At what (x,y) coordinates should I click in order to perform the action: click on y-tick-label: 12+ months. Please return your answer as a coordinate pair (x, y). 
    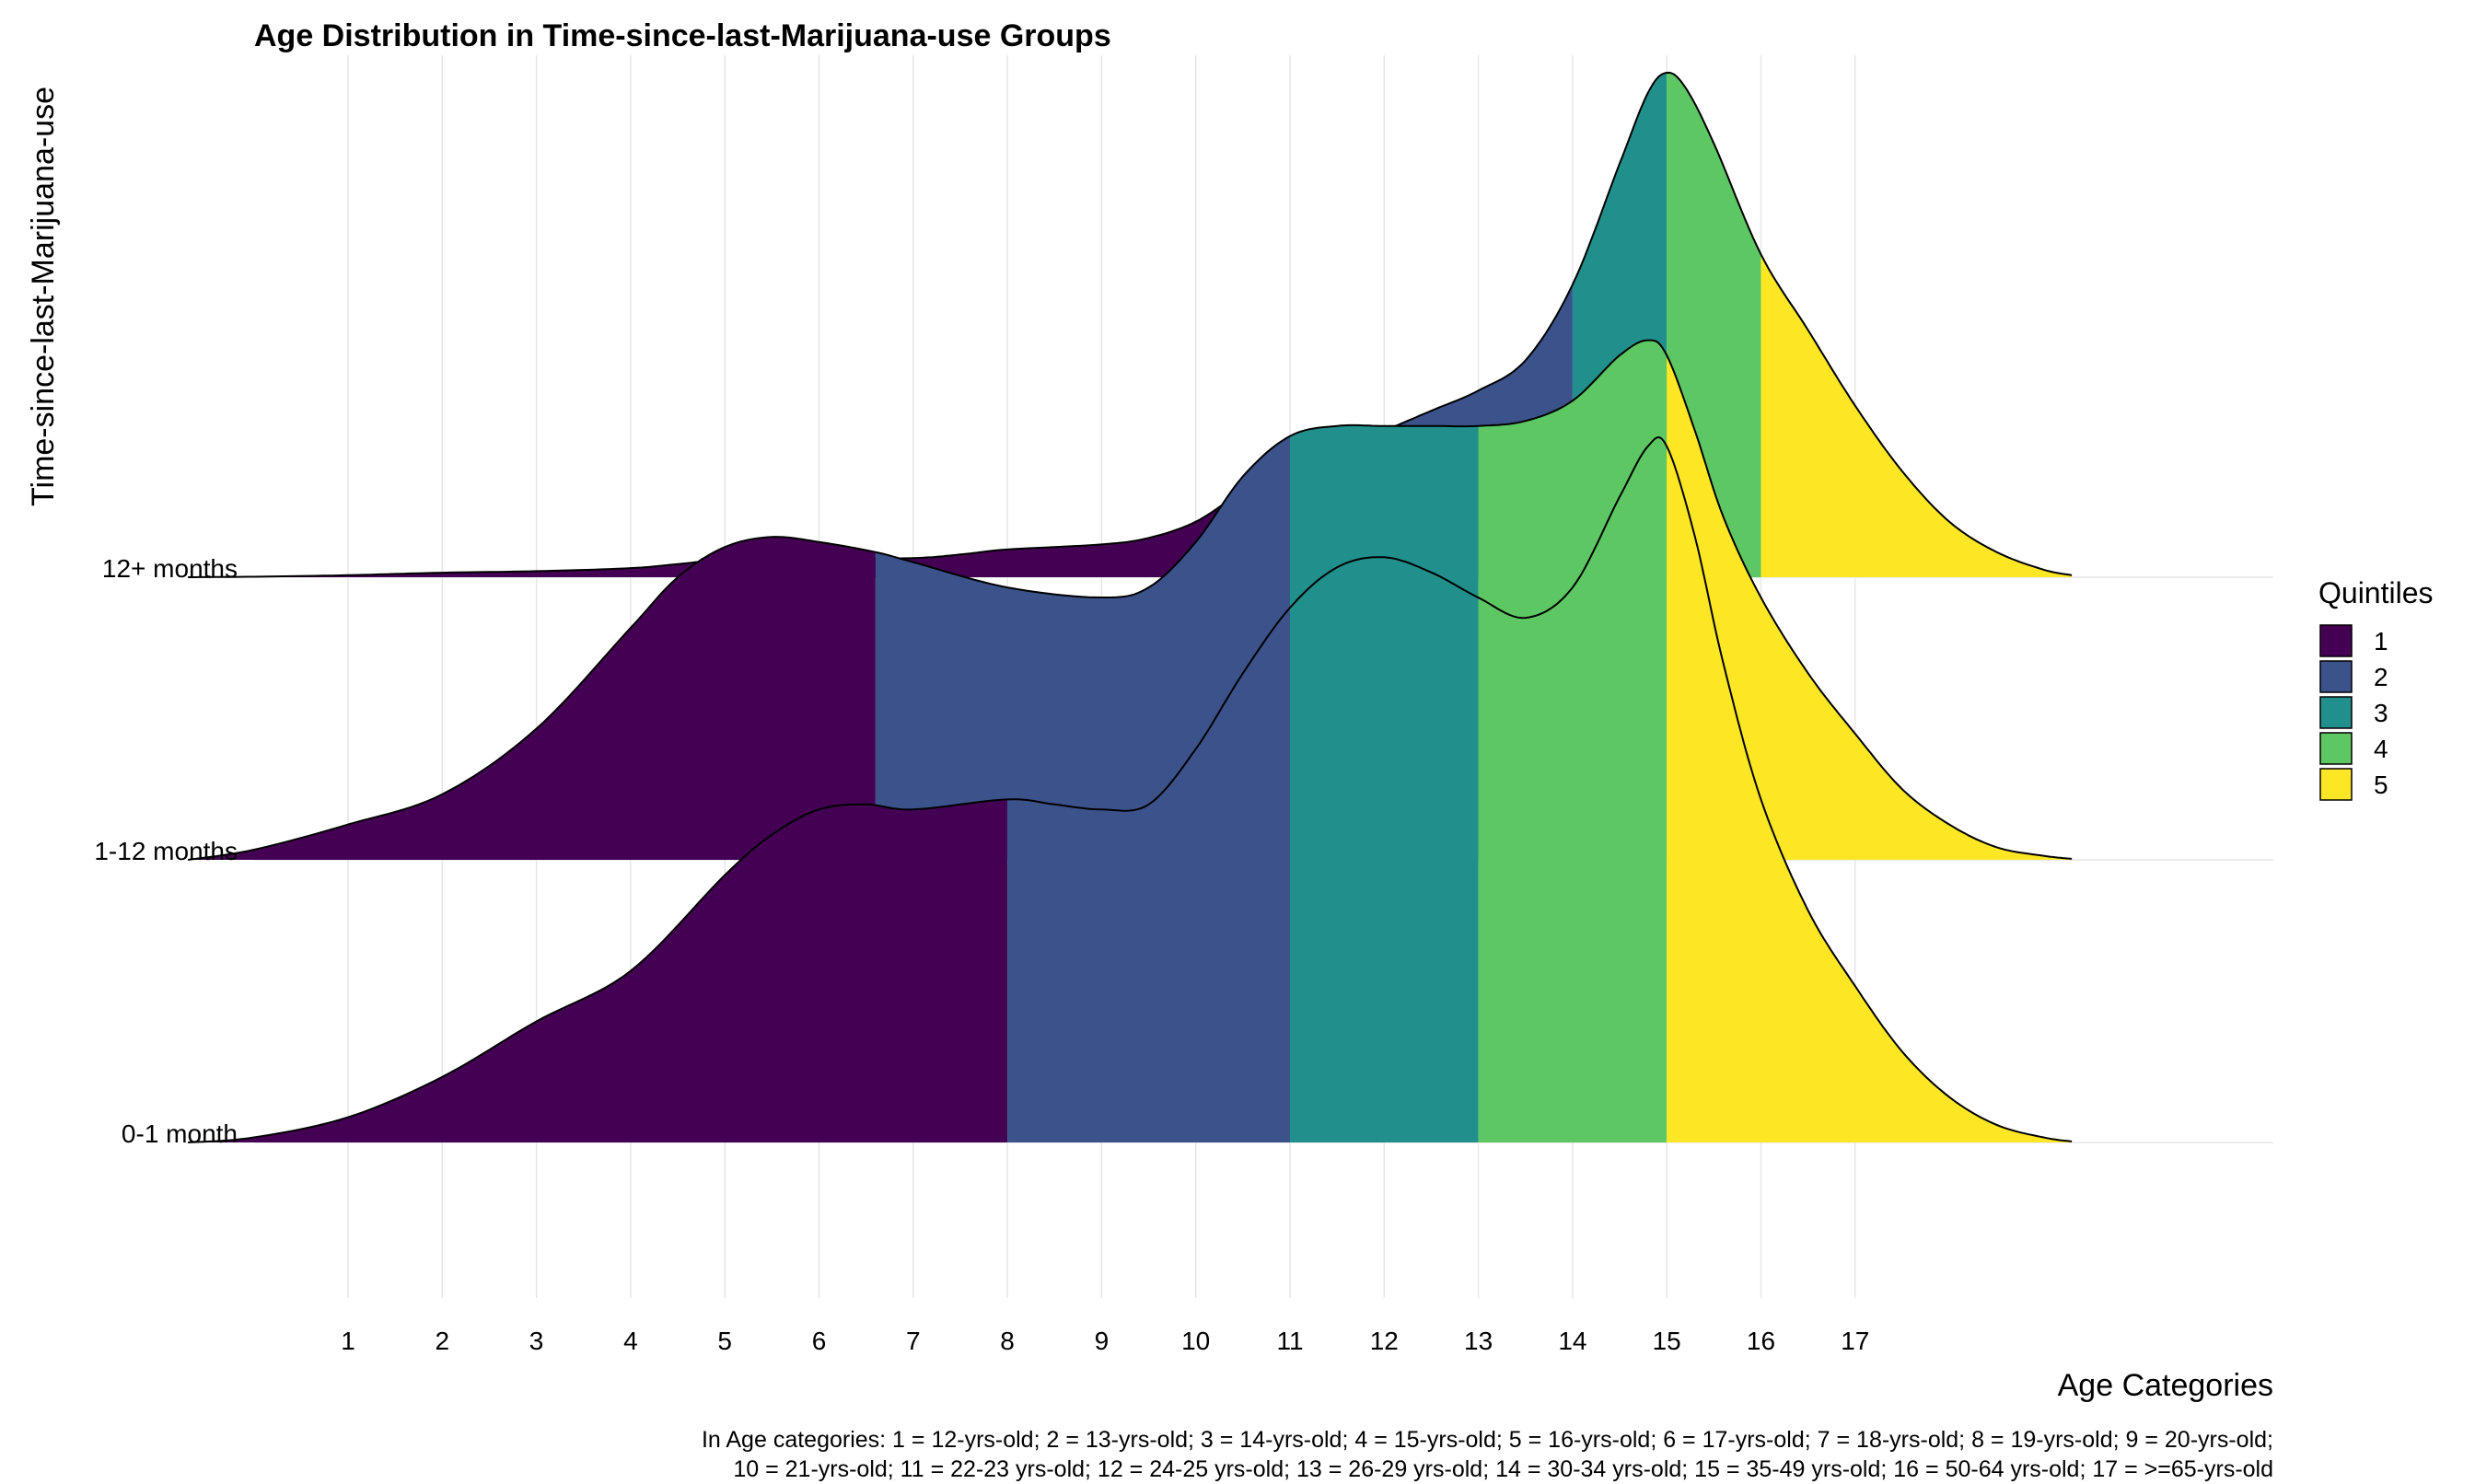
    Looking at the image, I should click on (170, 568).